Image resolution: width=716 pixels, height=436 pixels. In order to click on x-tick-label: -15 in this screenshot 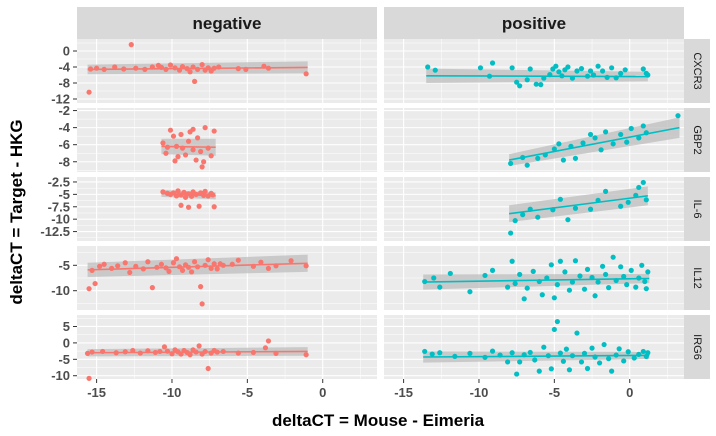, I will do `click(96, 392)`.